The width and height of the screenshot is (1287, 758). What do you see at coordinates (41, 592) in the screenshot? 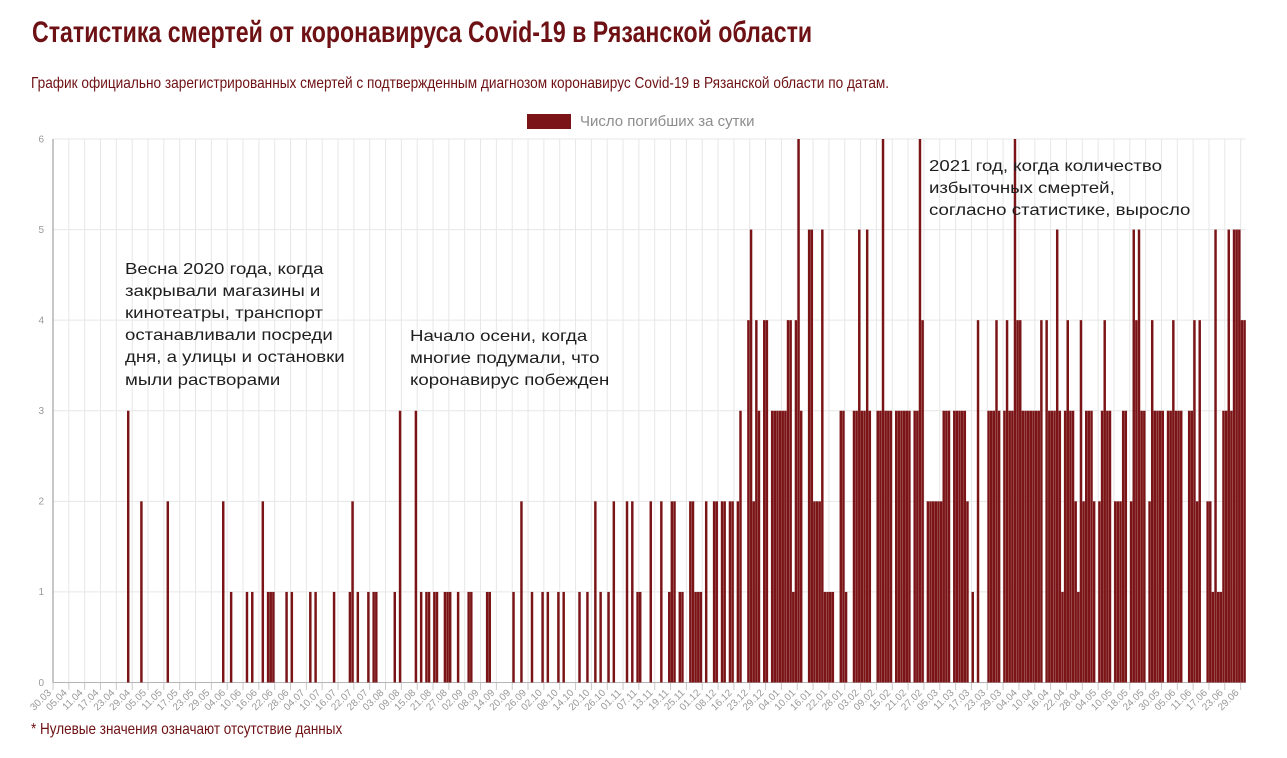
I see `svg-text: 1` at bounding box center [41, 592].